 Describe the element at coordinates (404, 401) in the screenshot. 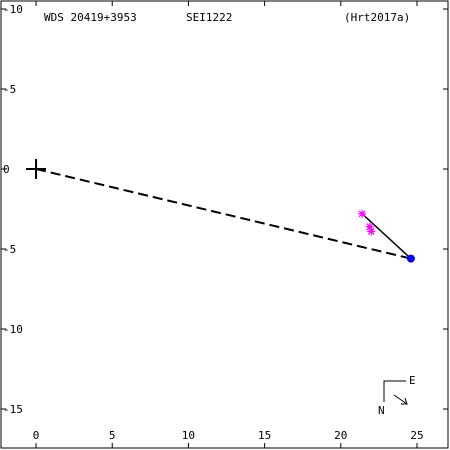

I see `motion-arrow-head` at that location.